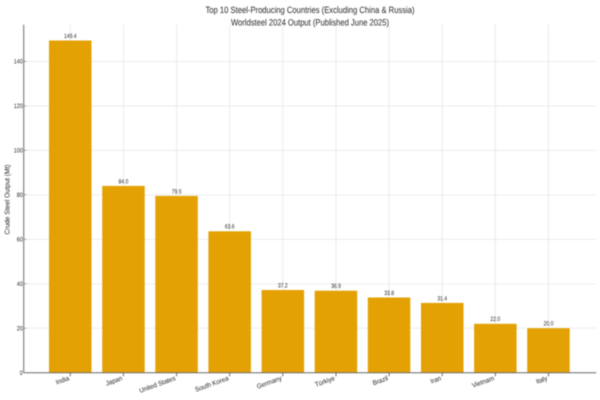 This screenshot has width=600, height=400. Describe the element at coordinates (20, 240) in the screenshot. I see `svg-text: 60` at that location.